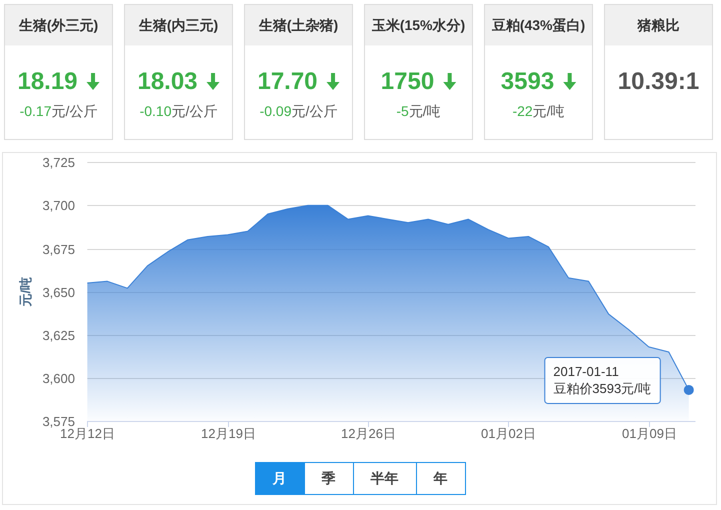 This screenshot has height=510, width=721. Describe the element at coordinates (47, 81) in the screenshot. I see `text: 18.19` at that location.